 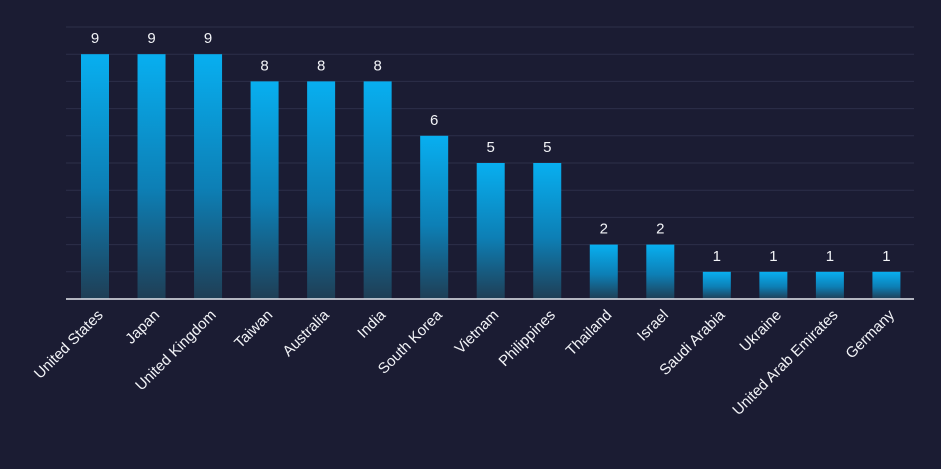 What do you see at coordinates (773, 285) in the screenshot?
I see `bar-ukraine` at bounding box center [773, 285].